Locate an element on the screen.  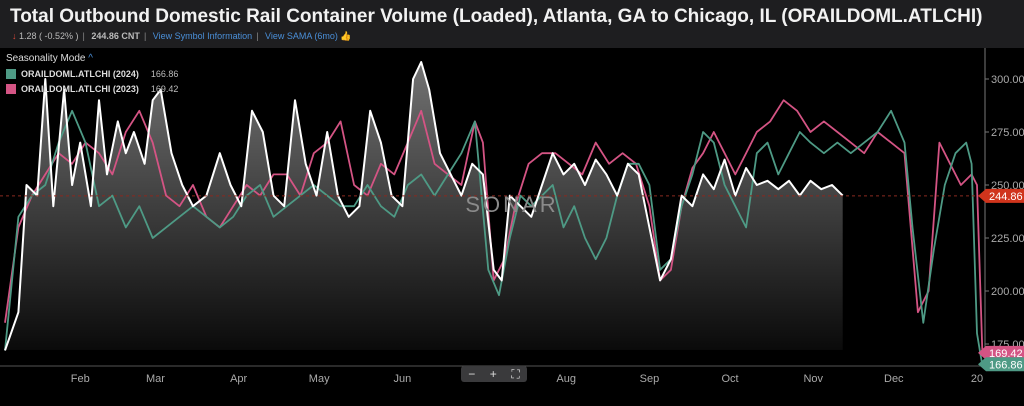
down-arrow-icon: ↓ is located at coordinates (14, 36).